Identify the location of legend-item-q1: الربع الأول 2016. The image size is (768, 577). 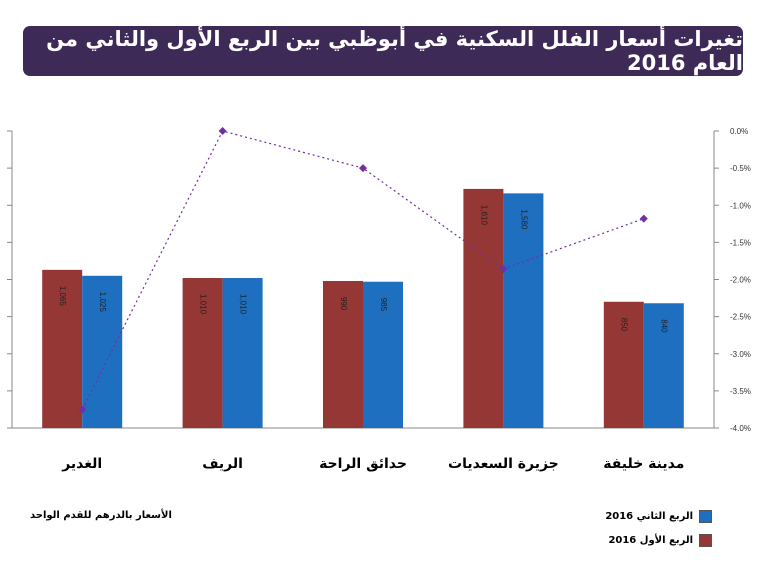
(655, 540).